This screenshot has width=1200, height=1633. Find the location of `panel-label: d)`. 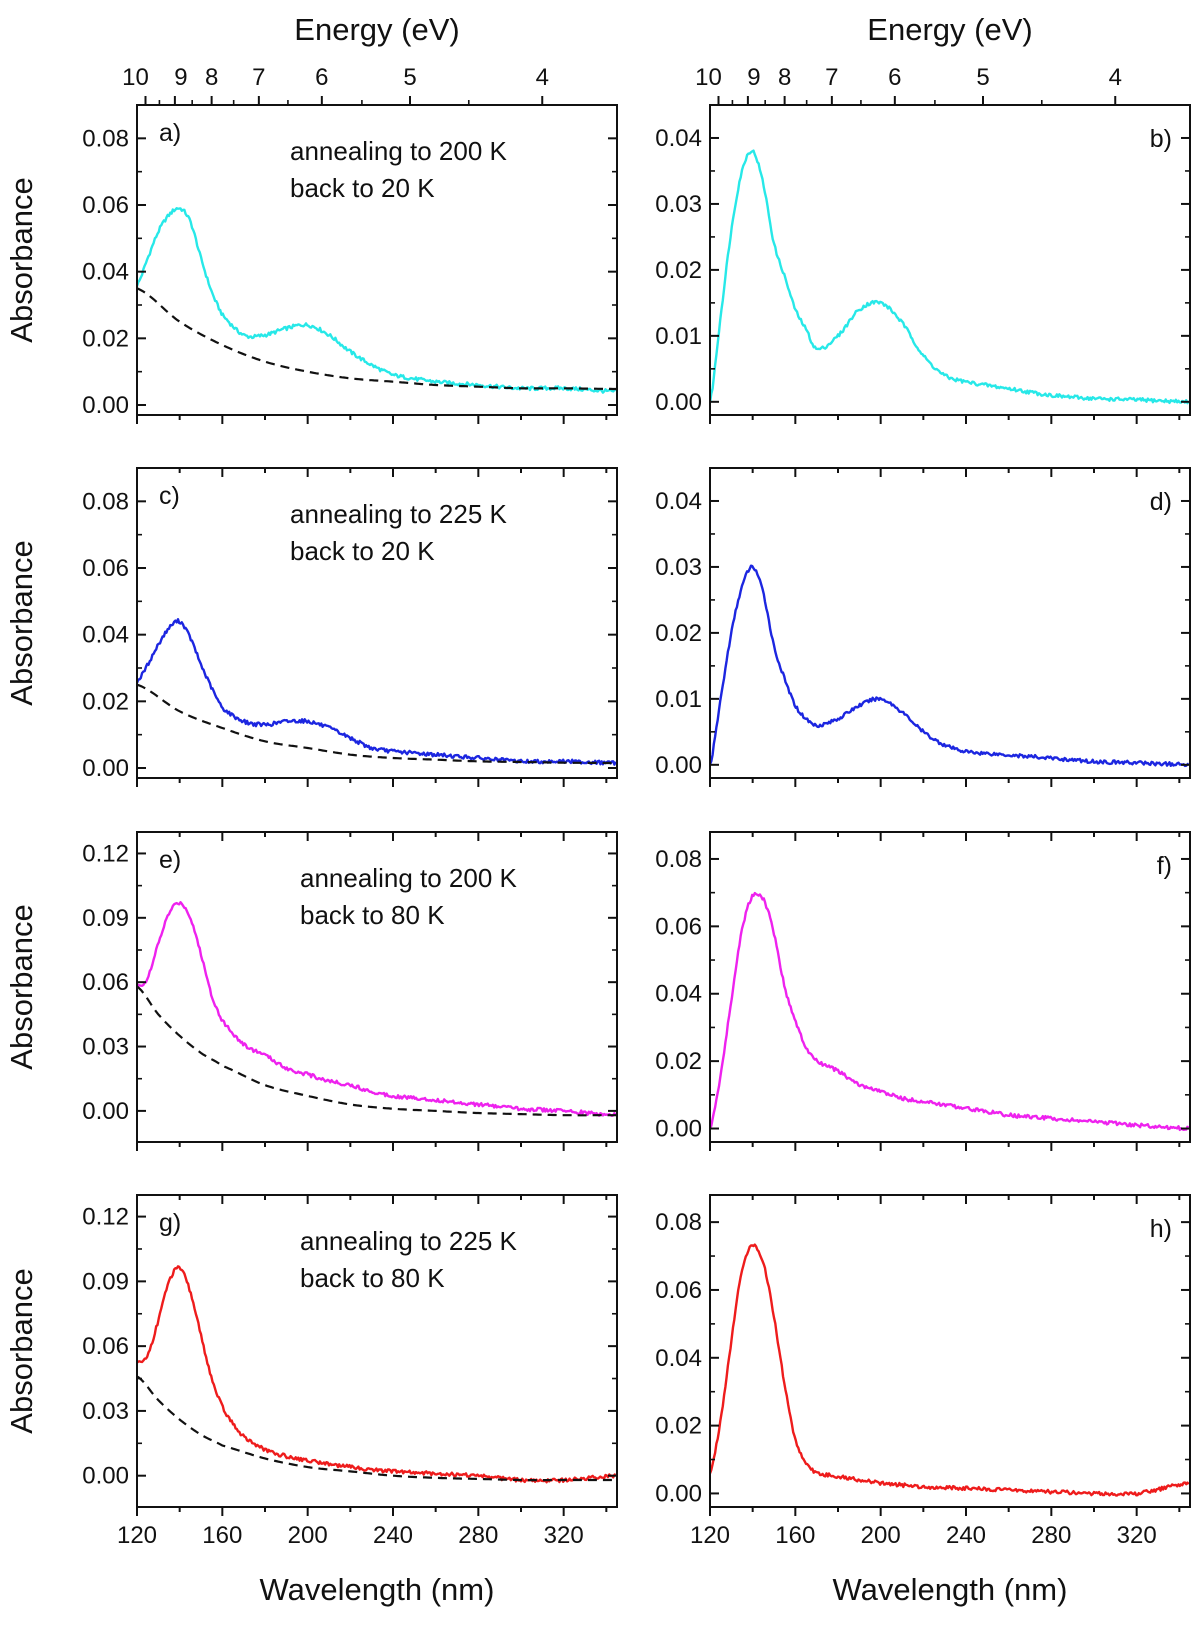

panel-label: d) is located at coordinates (1161, 502).